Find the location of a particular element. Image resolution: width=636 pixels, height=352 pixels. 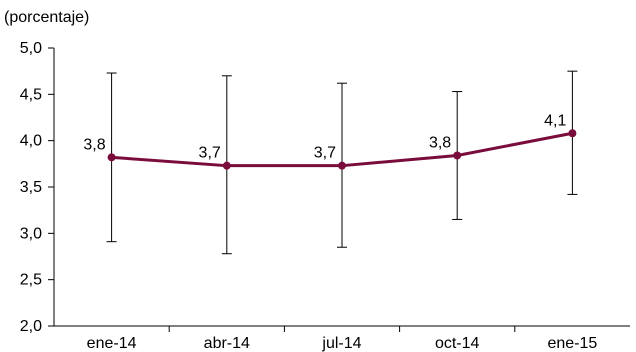

data-labels: 3,8 3,7 3,7 3,8 4,1 is located at coordinates (324, 136).